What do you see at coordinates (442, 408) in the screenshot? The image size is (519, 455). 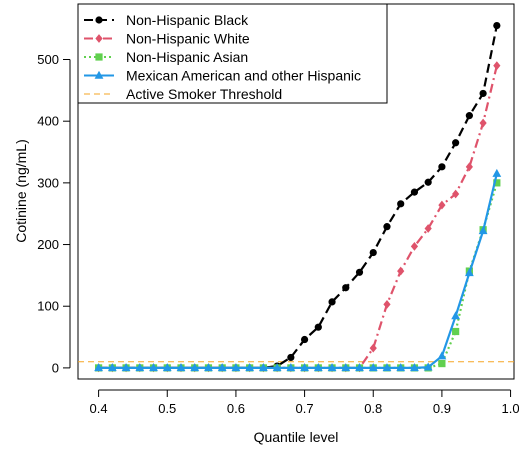 I see `x-tick-label: 0.9` at bounding box center [442, 408].